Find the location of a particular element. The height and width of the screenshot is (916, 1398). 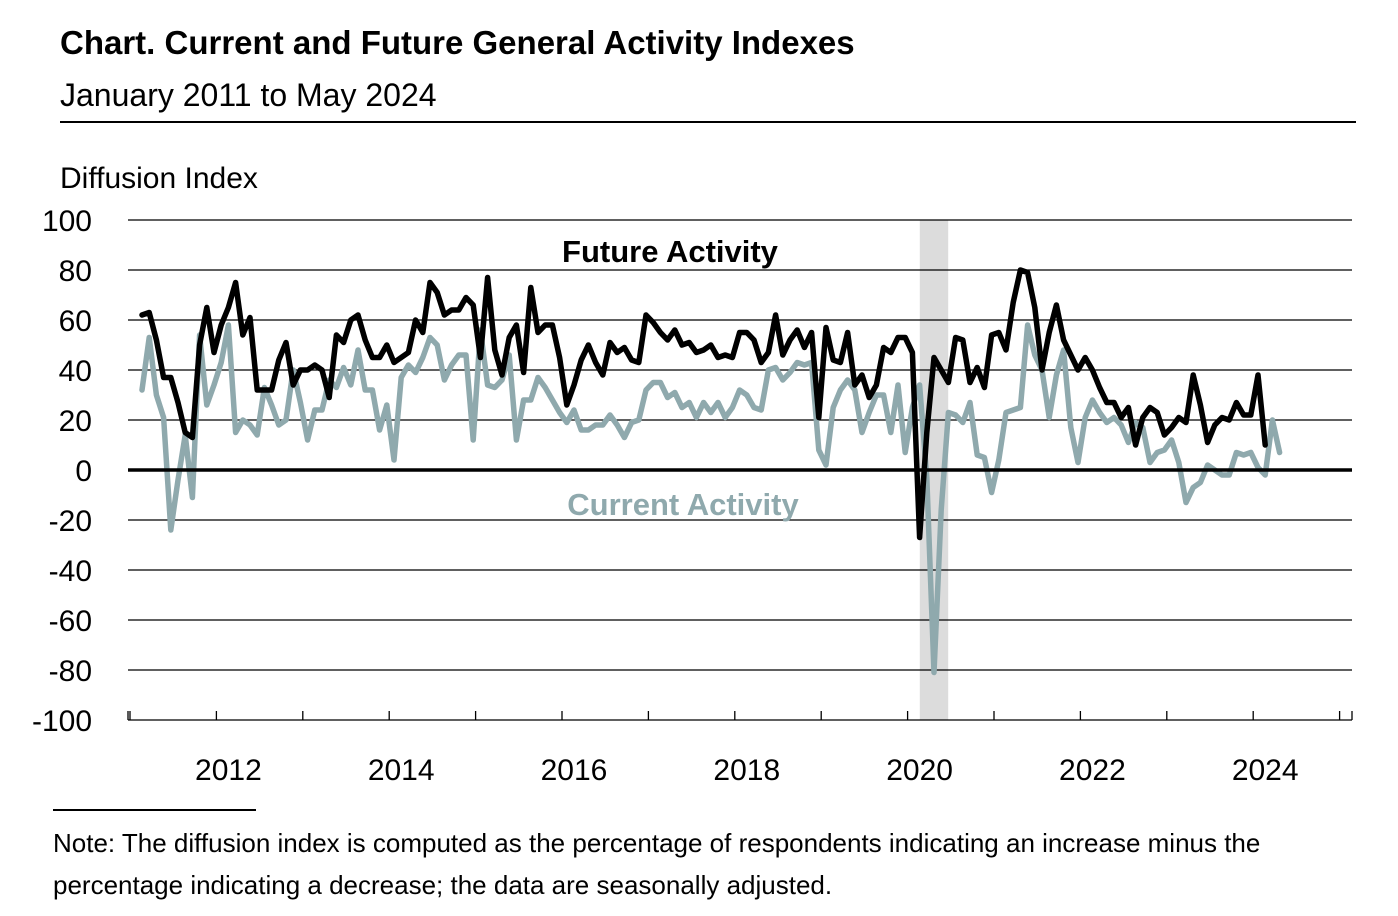

y-axis-ticks: 100 80 60 40 20 0 -20 -40 -60 -80 -100 is located at coordinates (62, 471).